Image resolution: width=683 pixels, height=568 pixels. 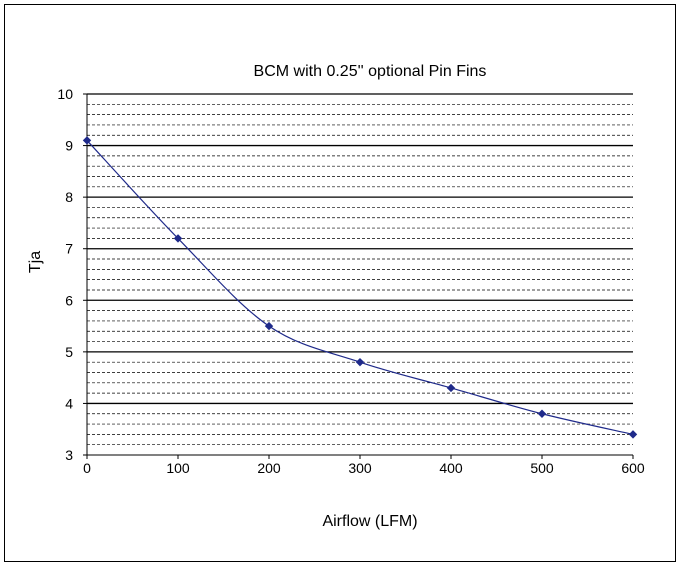 I want to click on y-tick-label: 8, so click(x=69, y=197).